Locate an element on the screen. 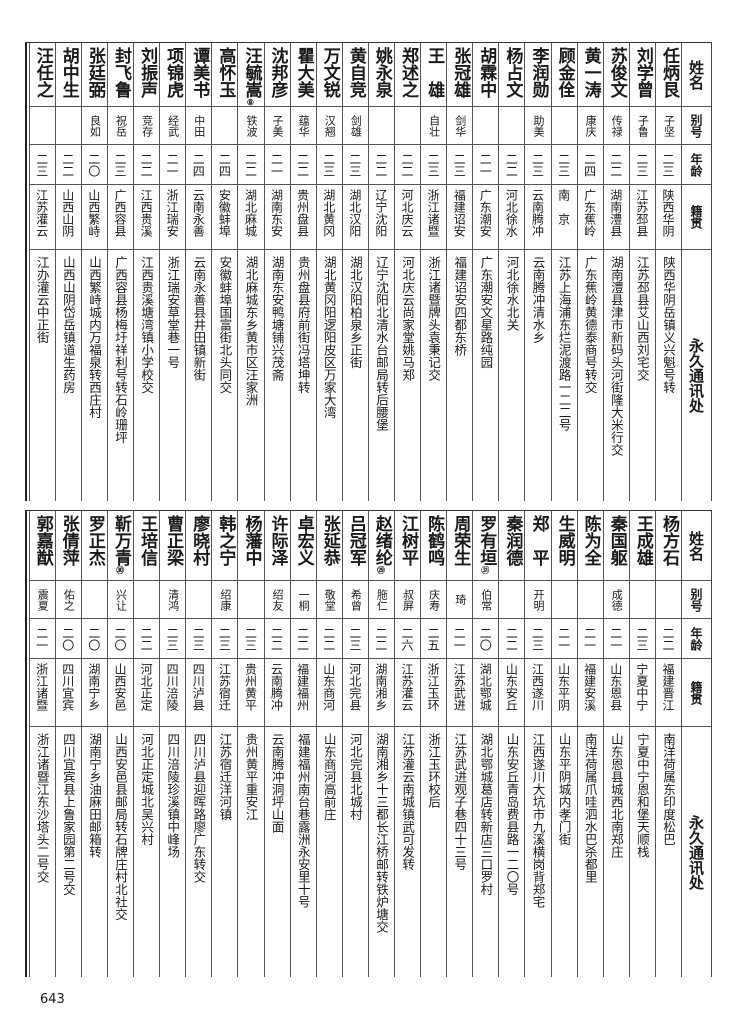 This screenshot has height=1024, width=733. cell-alias: 康庆 is located at coordinates (590, 126).